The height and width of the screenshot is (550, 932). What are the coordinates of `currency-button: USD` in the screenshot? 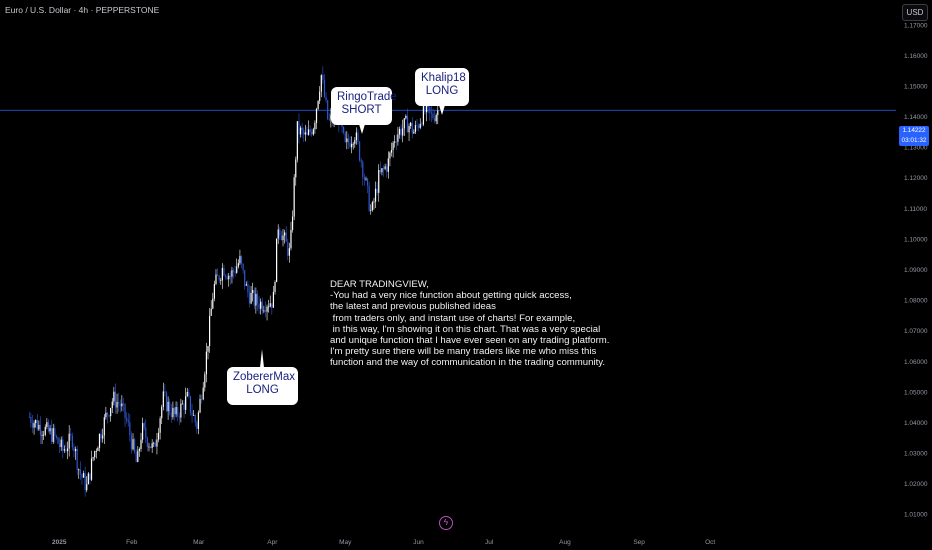 It's located at (915, 12).